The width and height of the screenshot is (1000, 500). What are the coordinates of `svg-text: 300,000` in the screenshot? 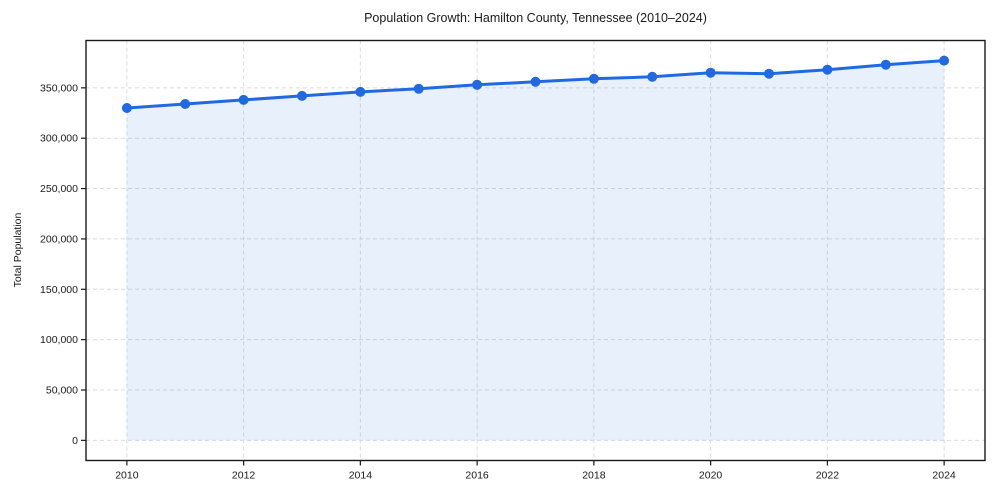 It's located at (59, 139).